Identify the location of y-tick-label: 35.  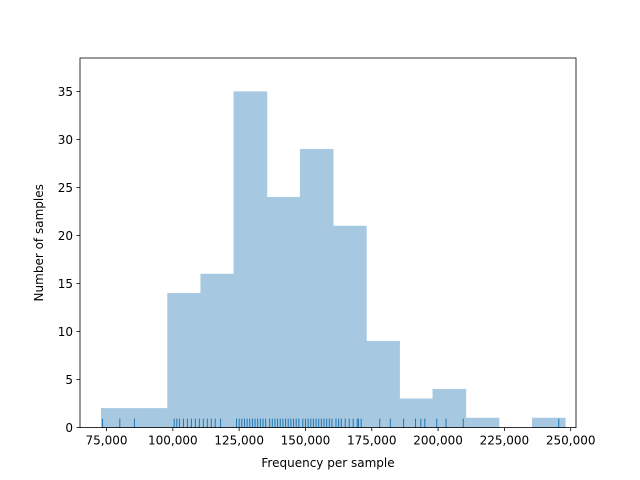
(65, 92).